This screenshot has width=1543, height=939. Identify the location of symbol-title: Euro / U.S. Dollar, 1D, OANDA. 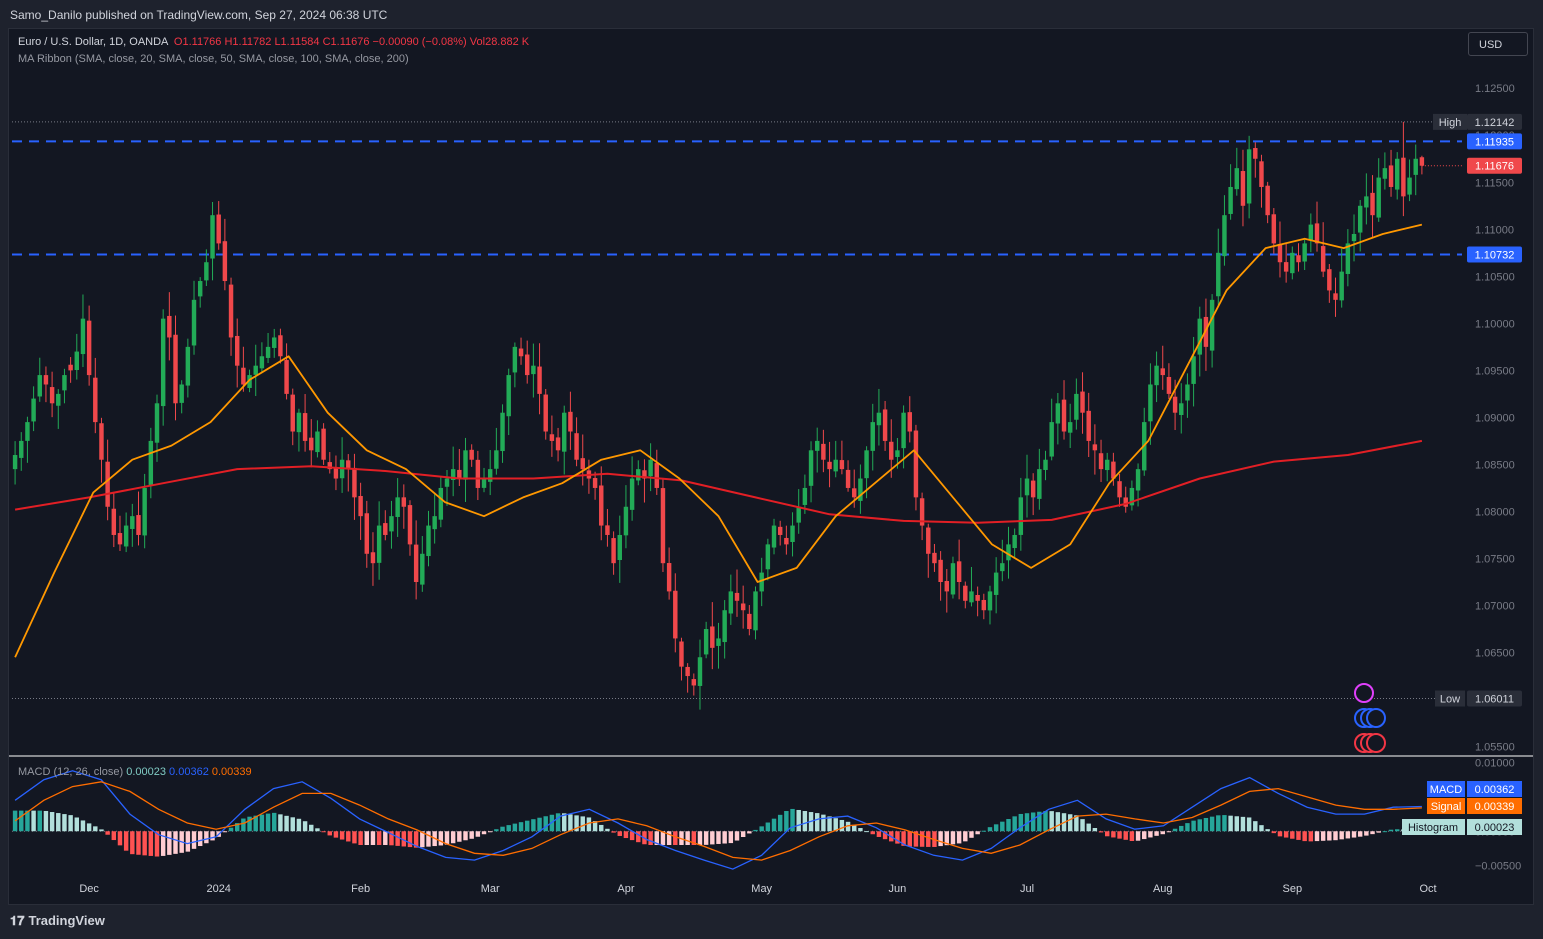
(93, 42).